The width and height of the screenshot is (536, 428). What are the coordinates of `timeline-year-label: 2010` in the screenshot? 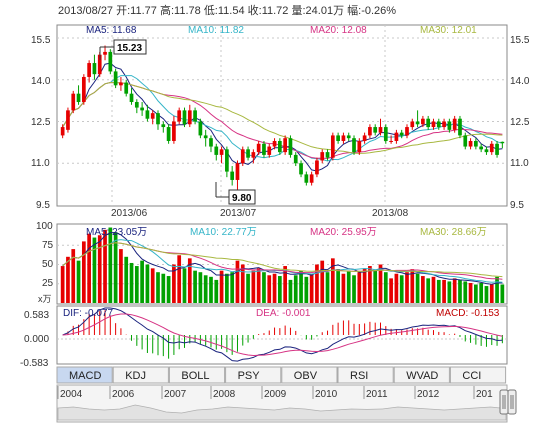 It's located at (326, 394).